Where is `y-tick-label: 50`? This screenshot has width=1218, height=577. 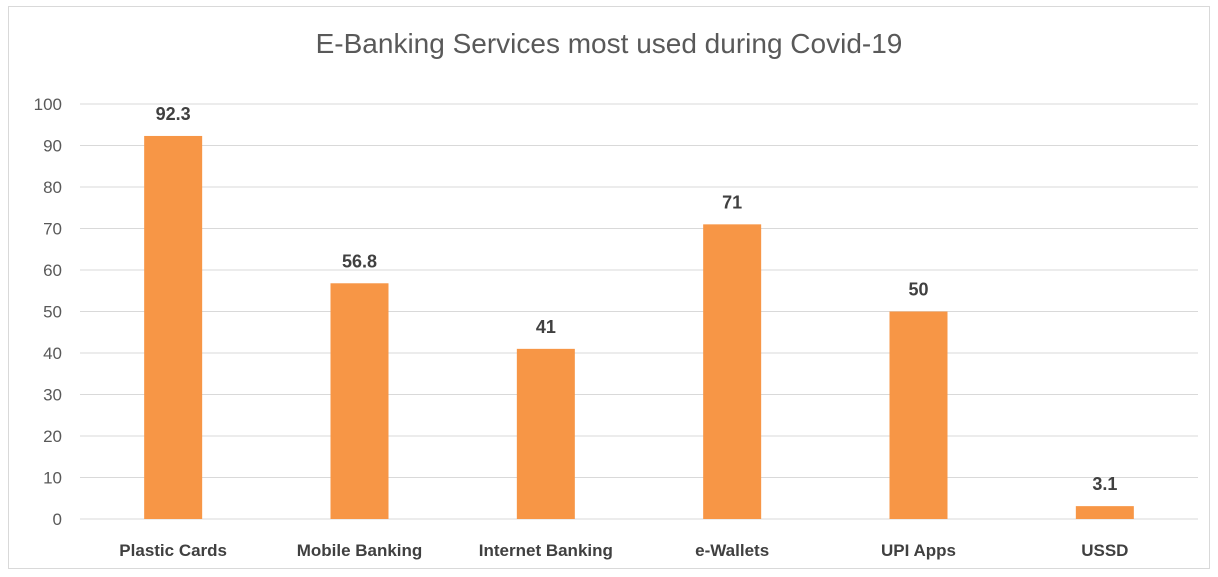
y-tick-label: 50 is located at coordinates (52, 312).